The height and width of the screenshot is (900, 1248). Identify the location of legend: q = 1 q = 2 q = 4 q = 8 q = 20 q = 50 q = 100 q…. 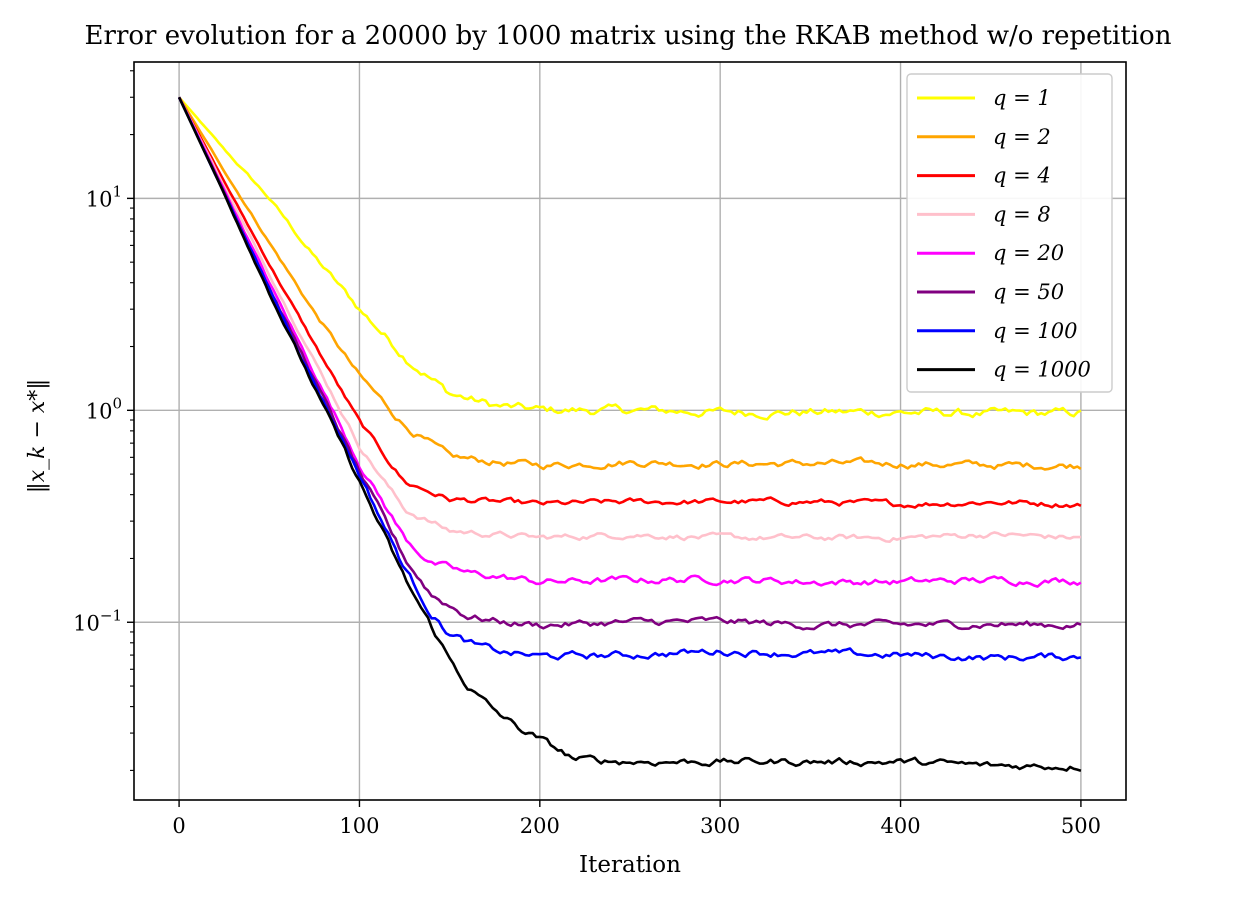
(1009, 233).